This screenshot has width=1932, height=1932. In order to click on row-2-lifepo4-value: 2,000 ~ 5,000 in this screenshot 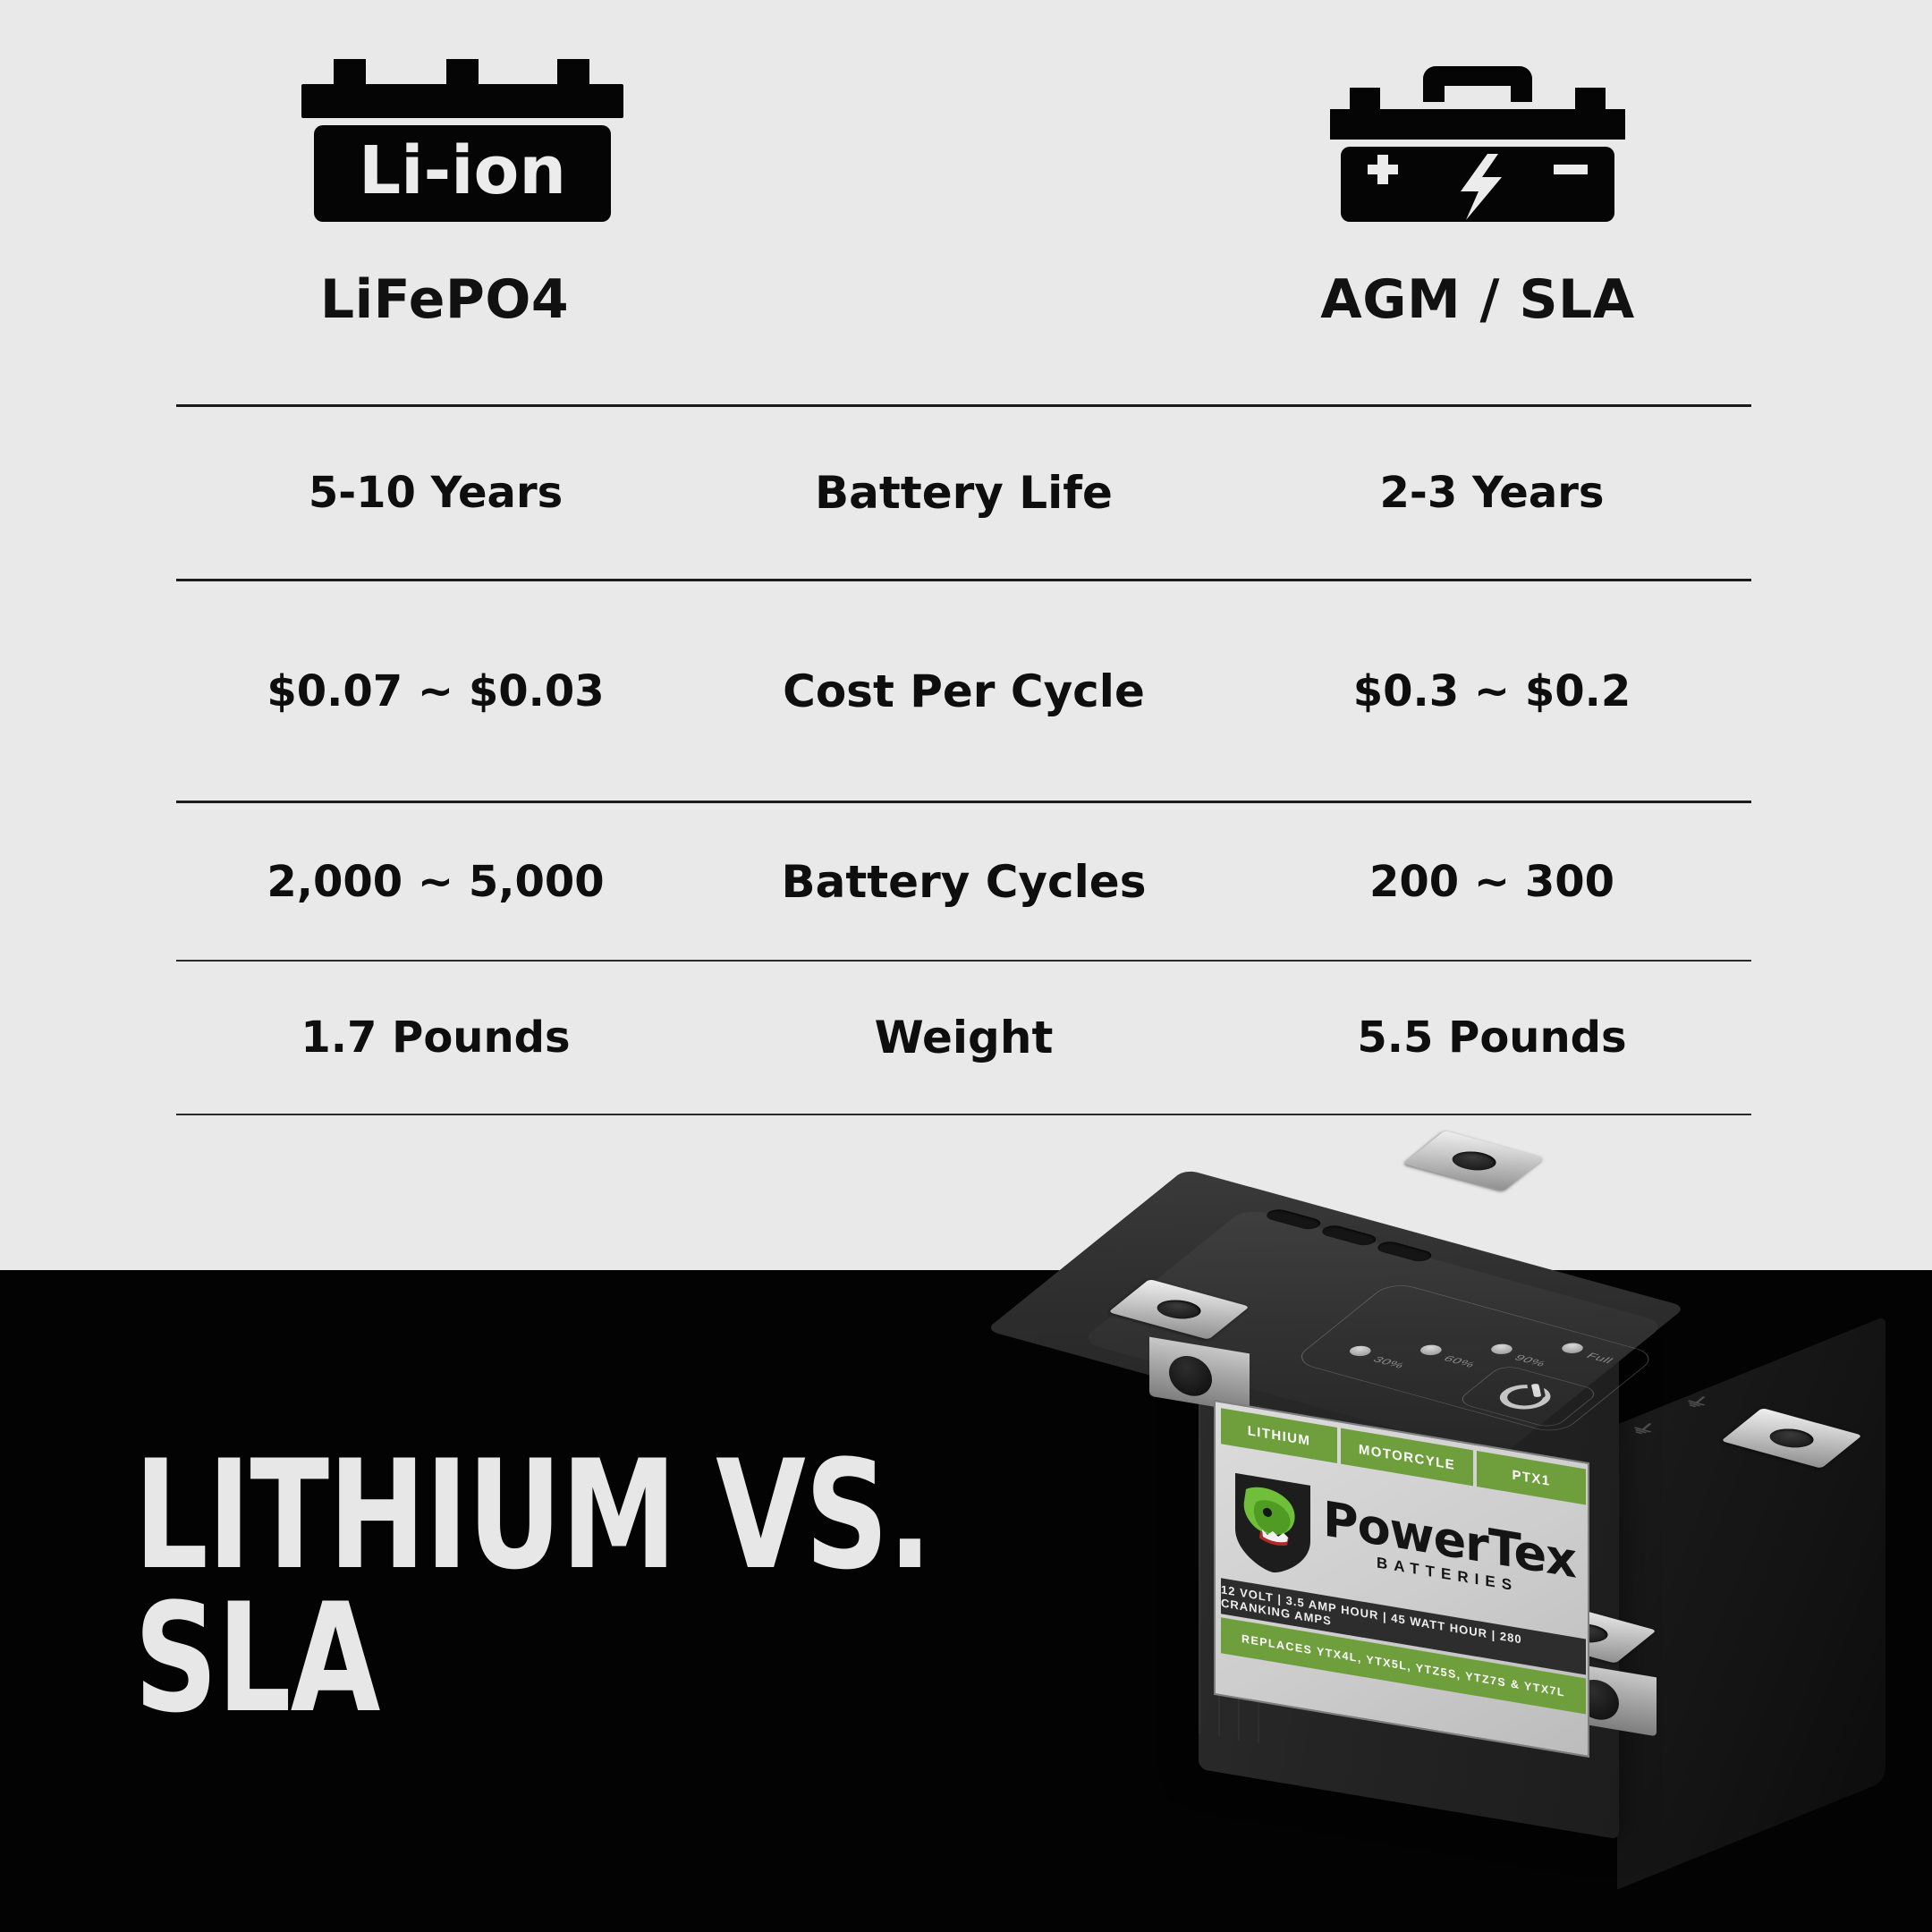, I will do `click(436, 881)`.